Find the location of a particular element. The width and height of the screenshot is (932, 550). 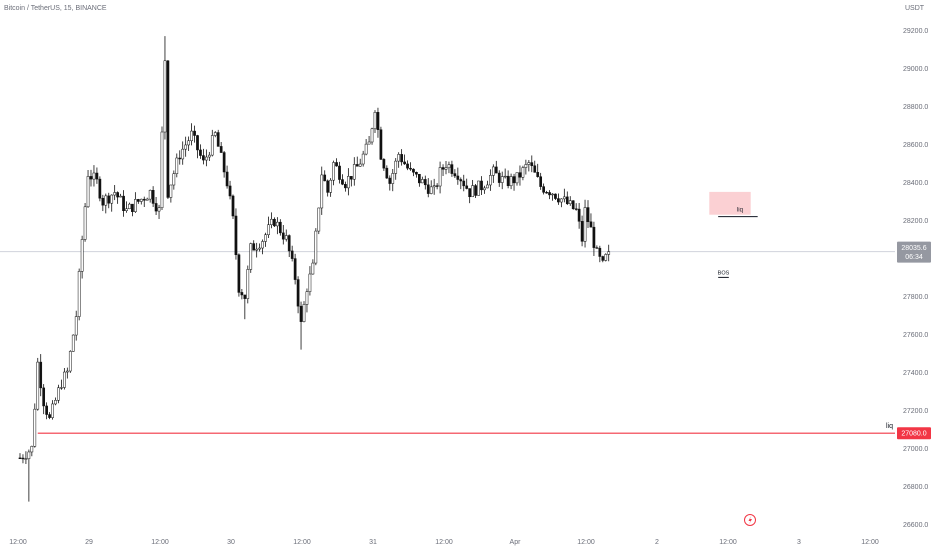

x-tick-label: 3 is located at coordinates (799, 542).